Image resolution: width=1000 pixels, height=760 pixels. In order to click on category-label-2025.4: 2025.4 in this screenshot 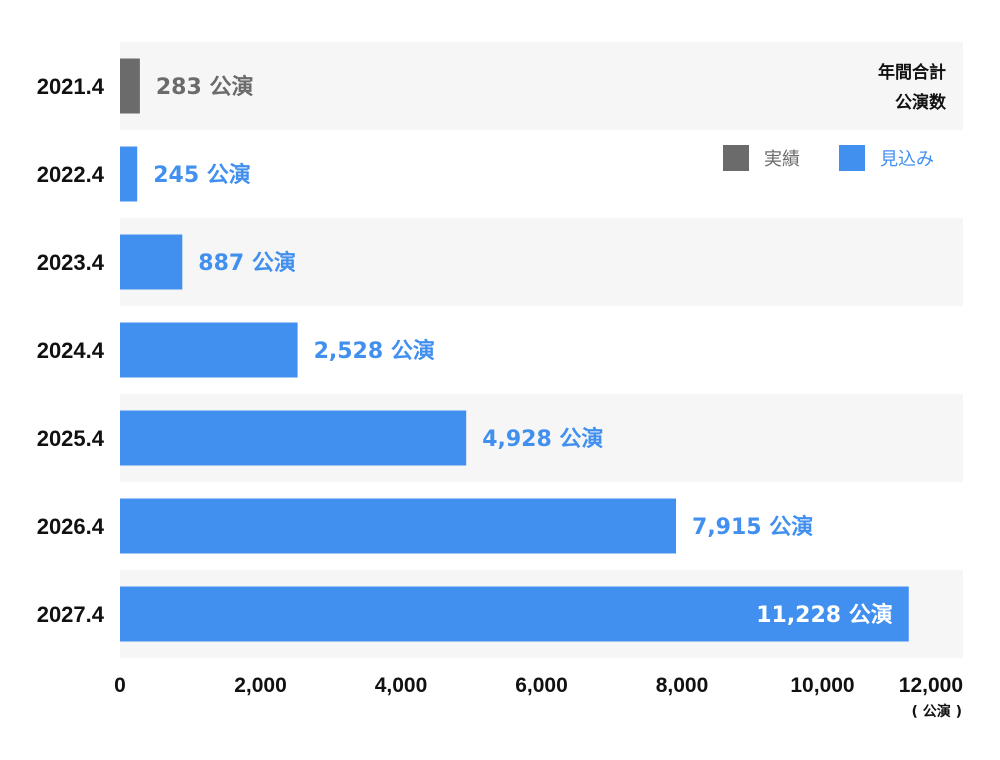, I will do `click(71, 438)`.